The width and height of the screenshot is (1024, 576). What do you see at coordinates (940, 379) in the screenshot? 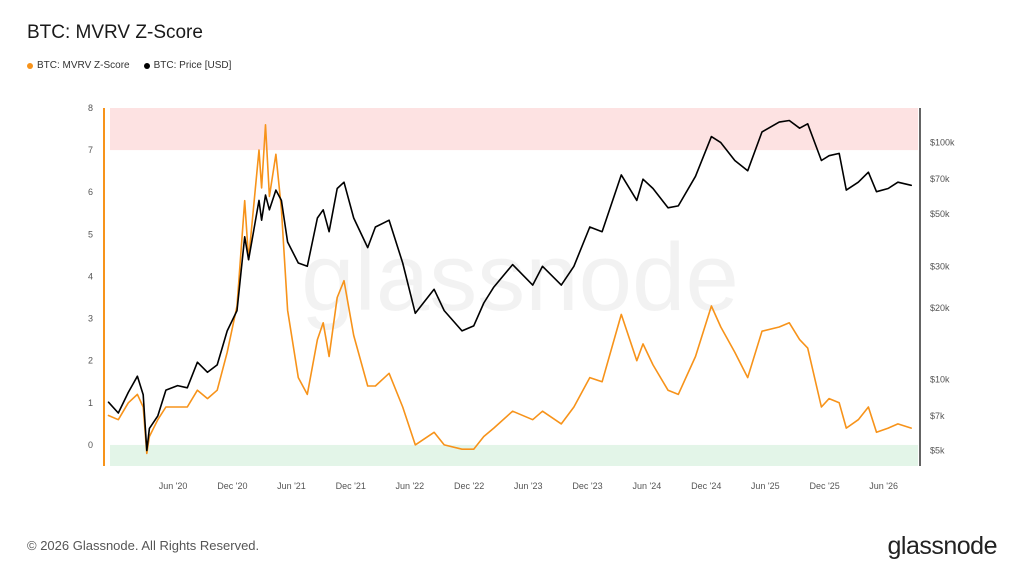
I see `y-right-tick-label: $10k` at bounding box center [940, 379].